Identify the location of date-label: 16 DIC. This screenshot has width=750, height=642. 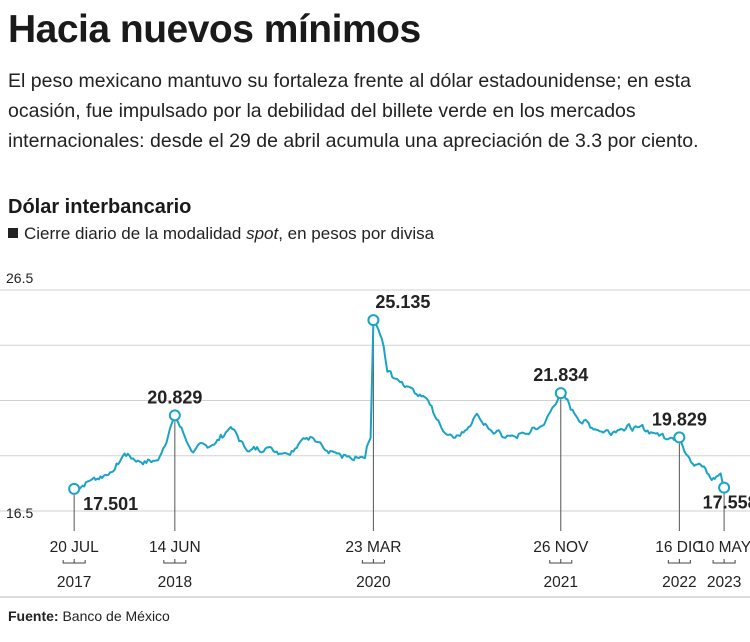
(679, 547).